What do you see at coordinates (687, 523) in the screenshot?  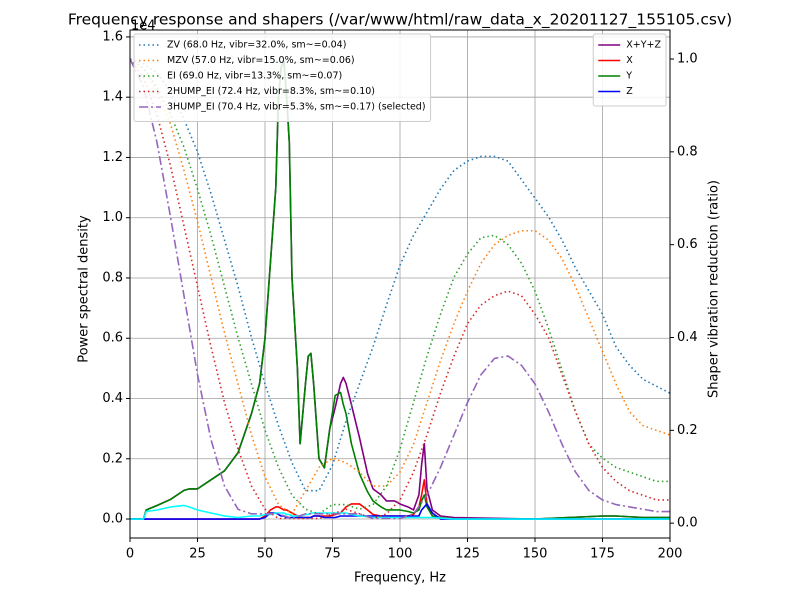 I see `y2-tick-label: 0.0` at bounding box center [687, 523].